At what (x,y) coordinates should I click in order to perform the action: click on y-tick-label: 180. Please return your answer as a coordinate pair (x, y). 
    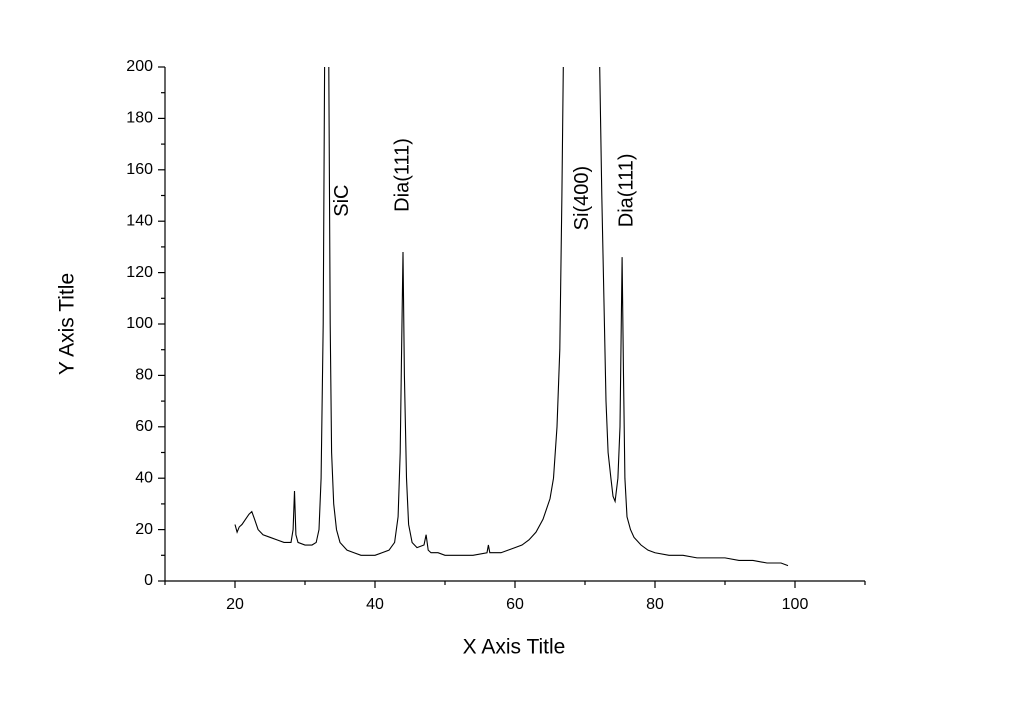
    Looking at the image, I should click on (139, 118).